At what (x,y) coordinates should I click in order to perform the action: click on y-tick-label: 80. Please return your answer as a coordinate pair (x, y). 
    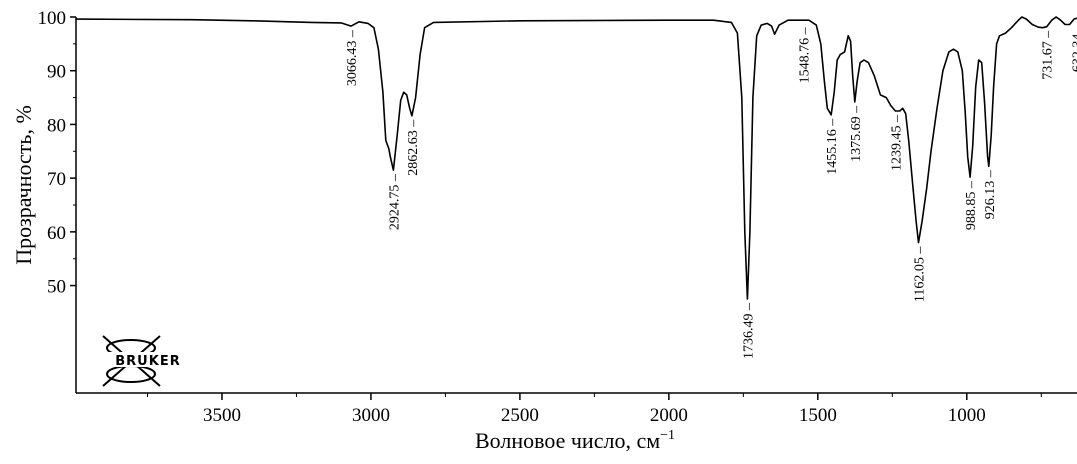
    Looking at the image, I should click on (56, 125).